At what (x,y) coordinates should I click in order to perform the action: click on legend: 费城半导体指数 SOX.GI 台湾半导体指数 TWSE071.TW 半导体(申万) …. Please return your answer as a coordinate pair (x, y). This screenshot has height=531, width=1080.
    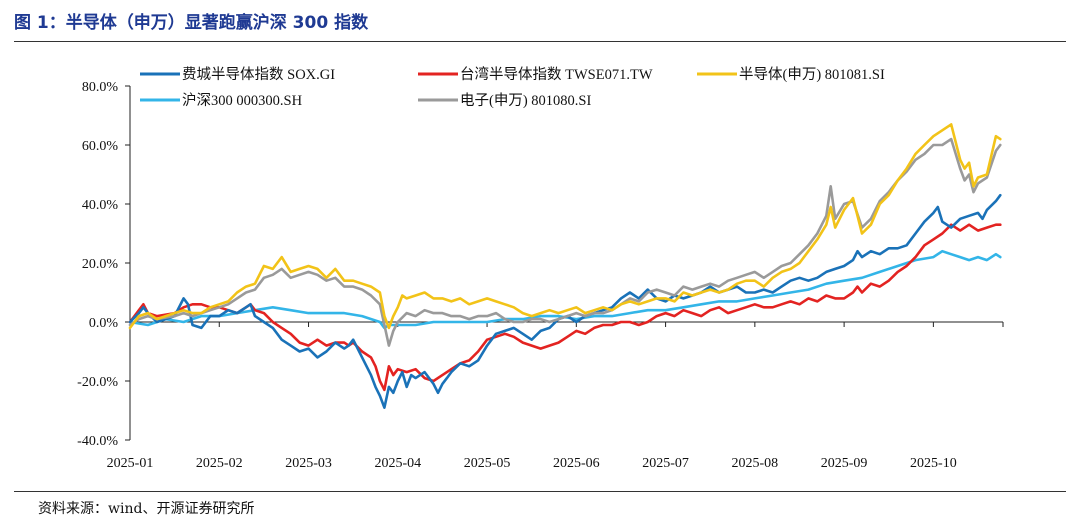
    Looking at the image, I should click on (512, 87).